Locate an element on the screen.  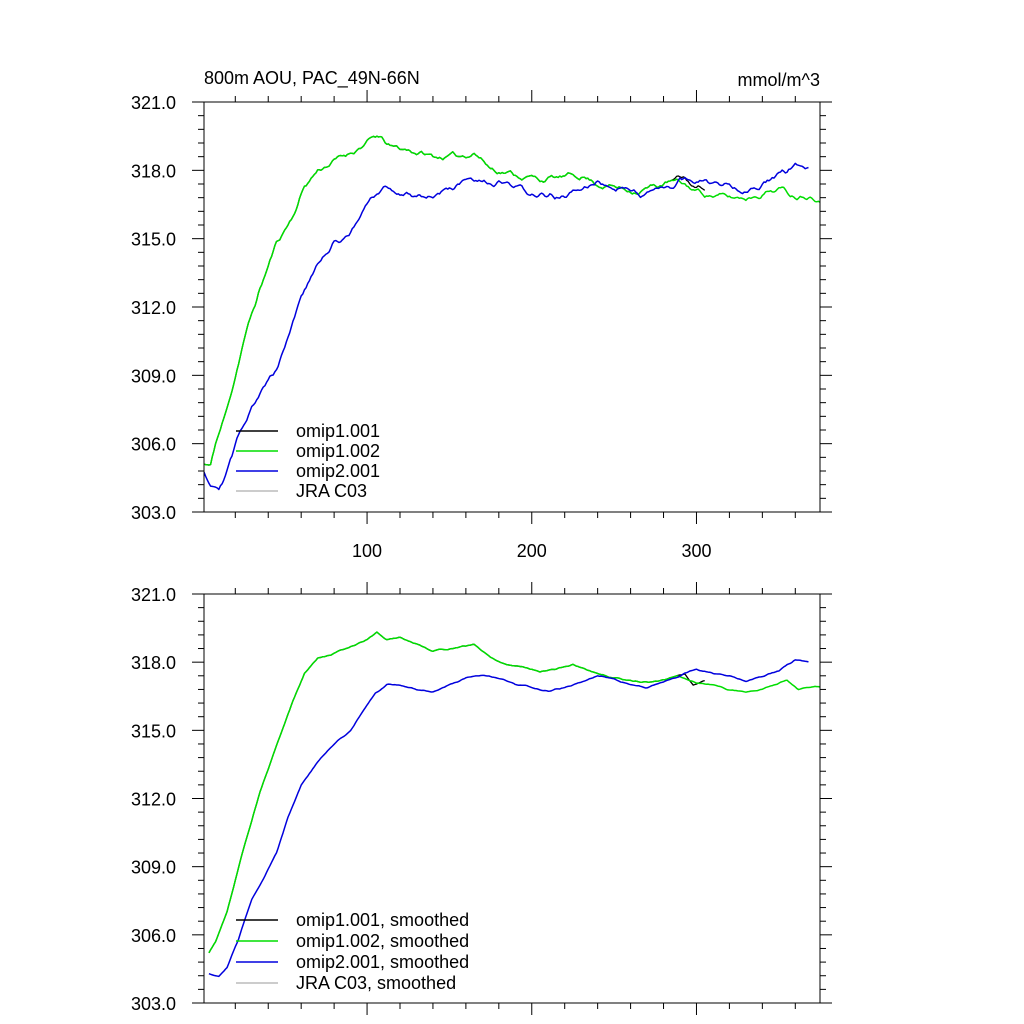
x-tick-label: 100 is located at coordinates (367, 551).